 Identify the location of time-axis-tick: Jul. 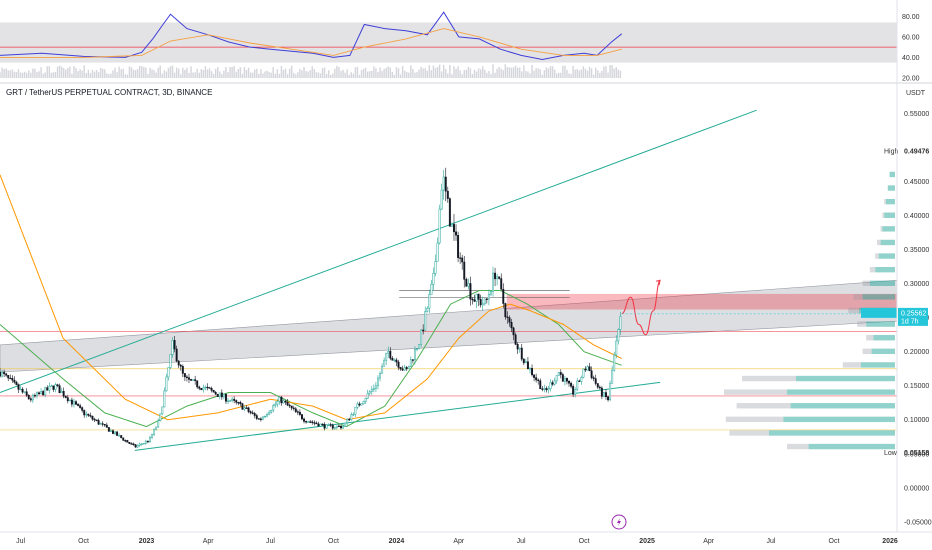
(521, 541).